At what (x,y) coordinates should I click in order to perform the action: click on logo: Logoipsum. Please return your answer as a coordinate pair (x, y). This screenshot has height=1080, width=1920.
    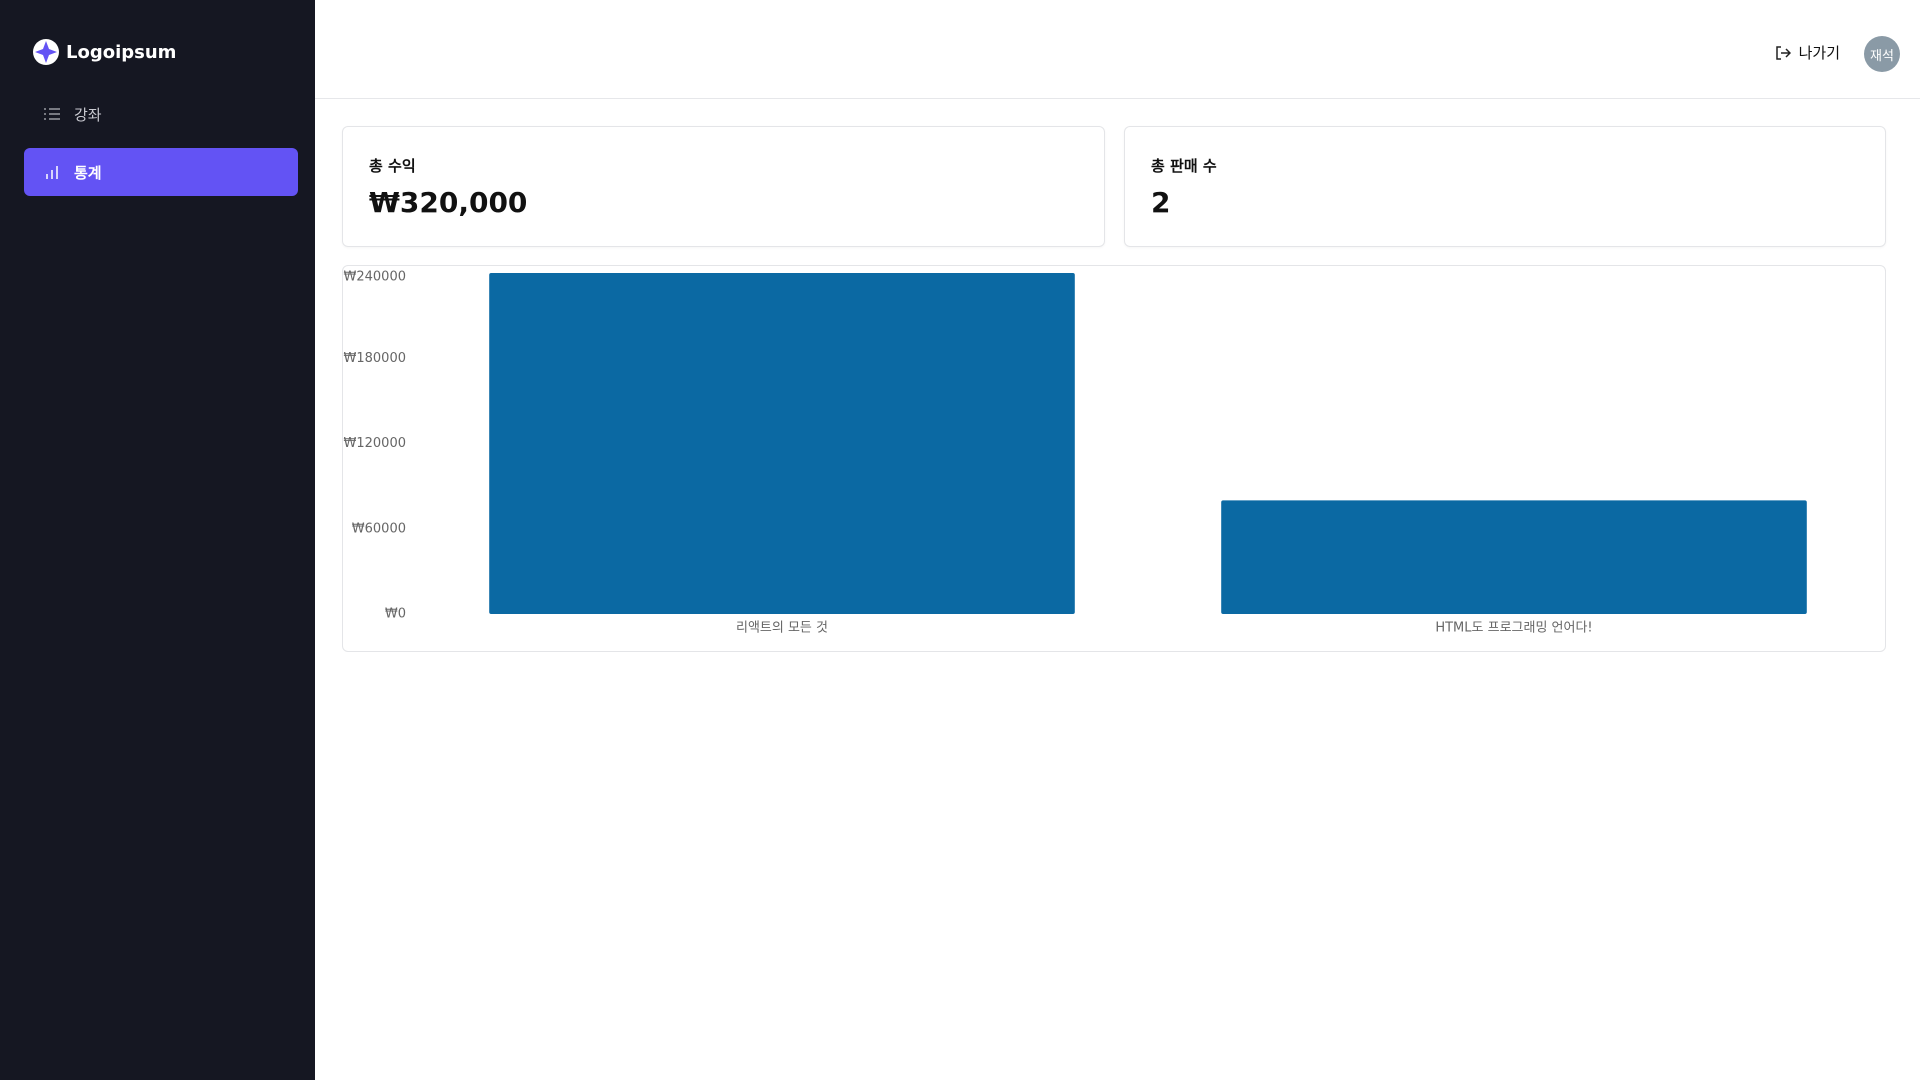
    Looking at the image, I should click on (104, 52).